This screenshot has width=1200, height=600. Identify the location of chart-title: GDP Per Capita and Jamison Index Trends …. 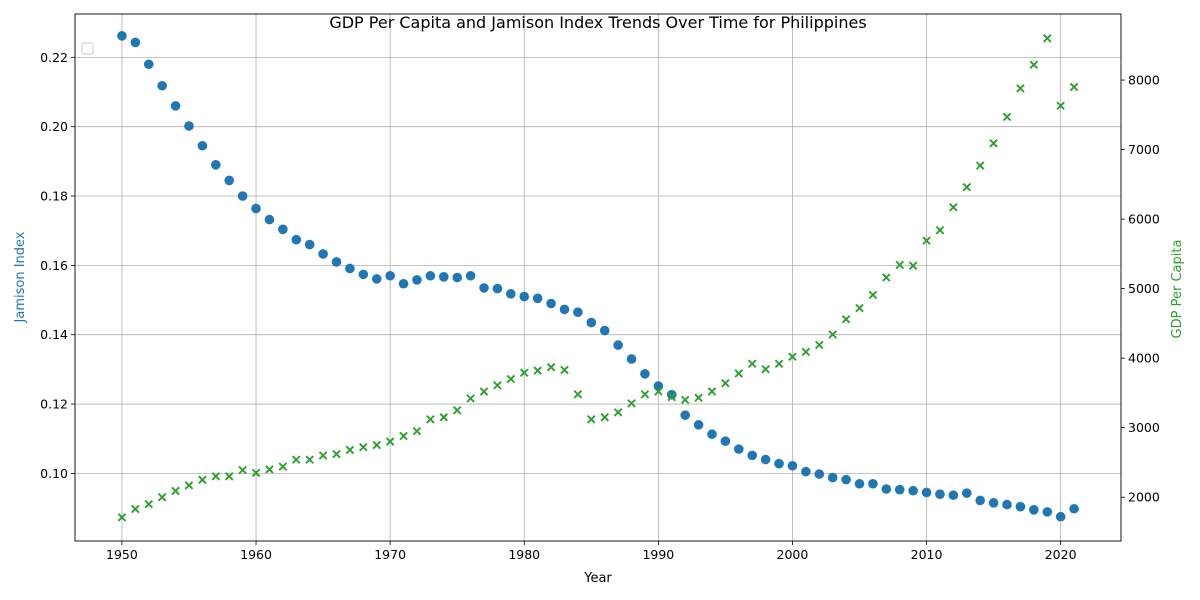
(597, 22).